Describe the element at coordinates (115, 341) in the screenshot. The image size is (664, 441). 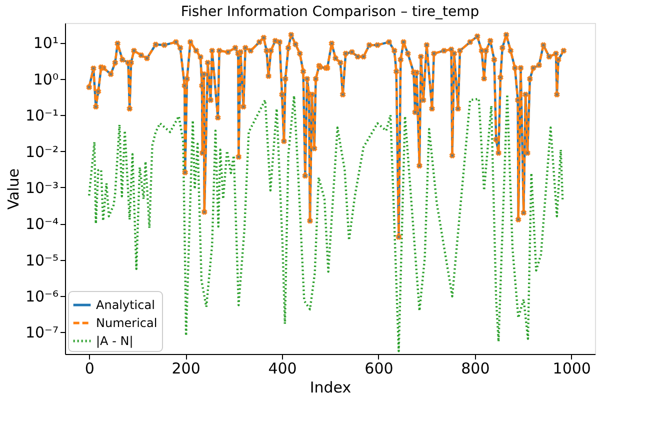
I see `legend-label: |A - N|` at that location.